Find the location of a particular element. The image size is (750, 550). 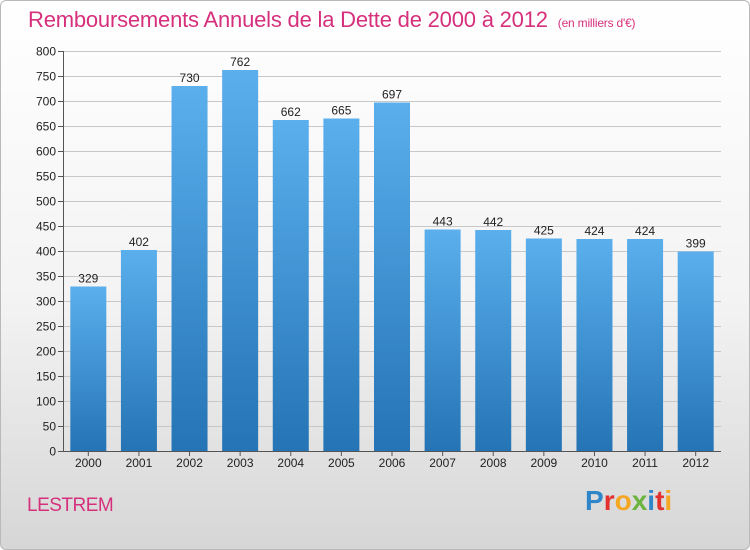

x-tick-label: 2002 is located at coordinates (189, 463).